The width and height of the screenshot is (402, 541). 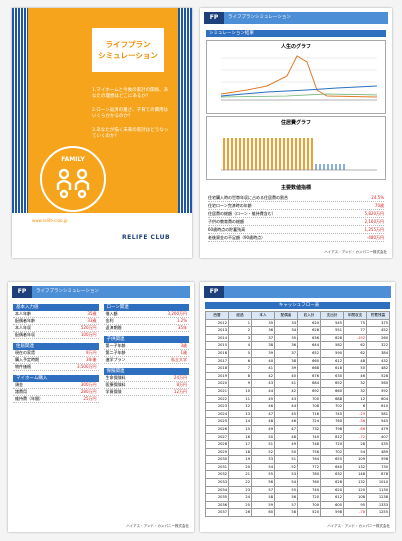 What do you see at coordinates (240, 353) in the screenshot?
I see `cell: 5` at bounding box center [240, 353].